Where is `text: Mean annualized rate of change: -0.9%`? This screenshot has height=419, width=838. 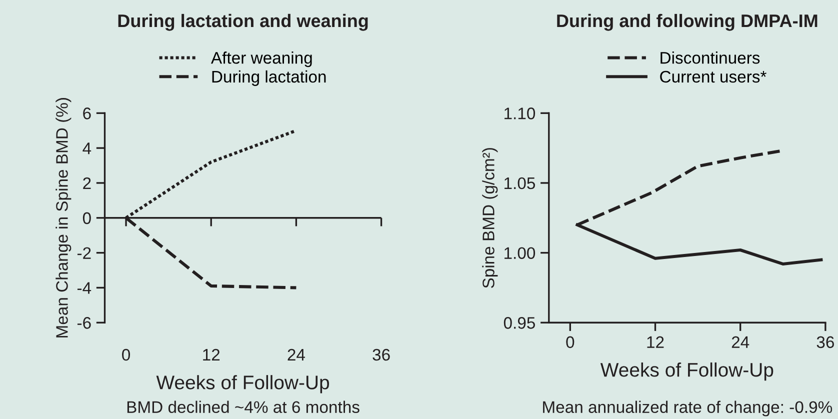
text: Mean annualized rate of change: -0.9% is located at coordinates (687, 408).